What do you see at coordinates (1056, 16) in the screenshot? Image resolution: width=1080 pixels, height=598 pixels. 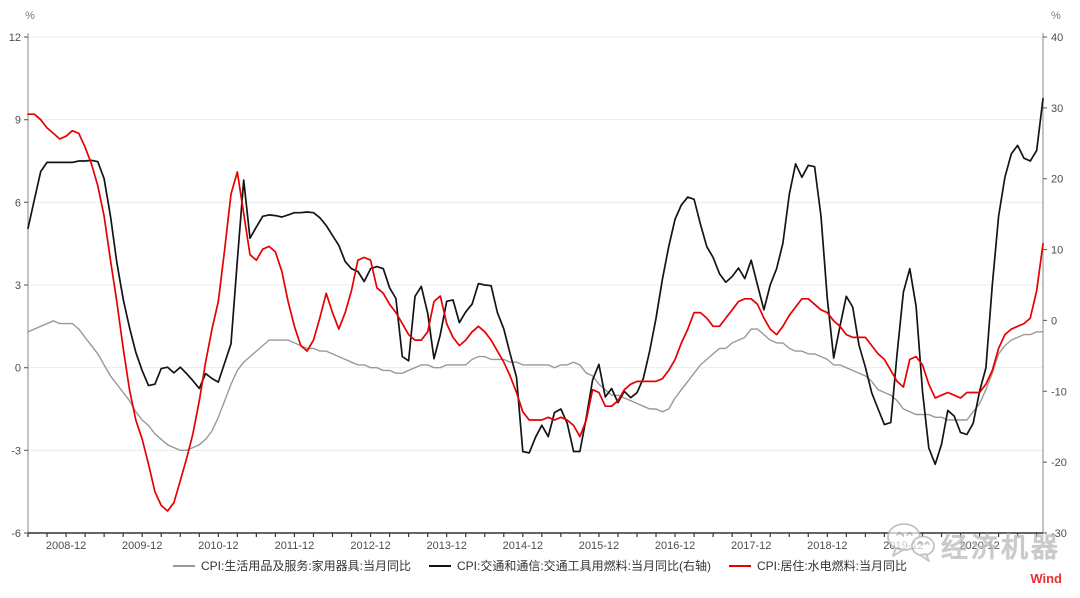 I see `right-axis-unit: %` at bounding box center [1056, 16].